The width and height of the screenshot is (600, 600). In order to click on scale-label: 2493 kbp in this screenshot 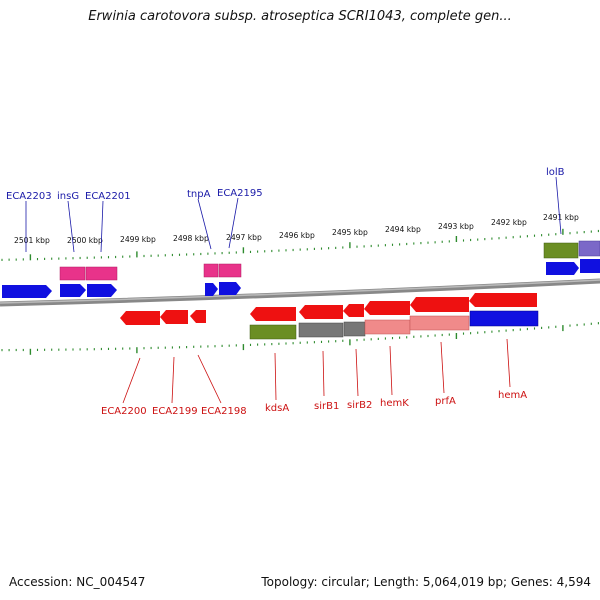, I will do `click(456, 226)`.